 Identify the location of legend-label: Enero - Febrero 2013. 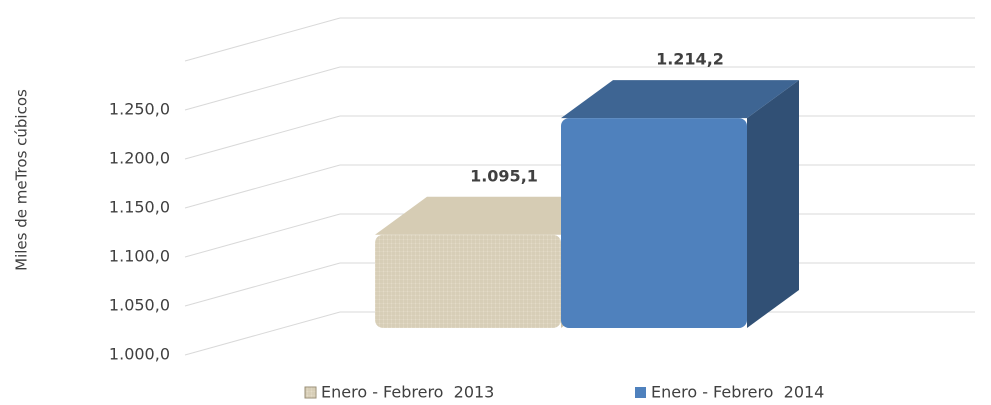
(407, 392).